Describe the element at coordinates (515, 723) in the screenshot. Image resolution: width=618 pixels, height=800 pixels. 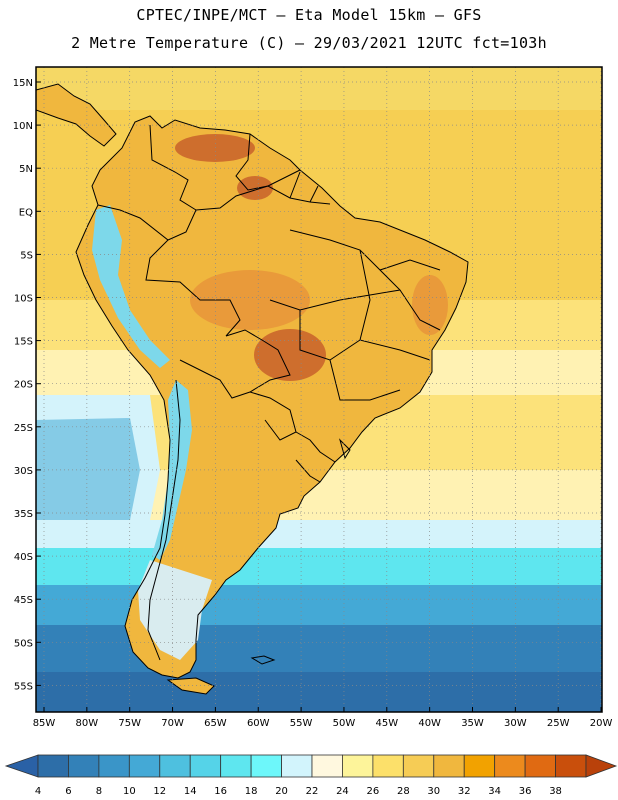
I see `lon-tick-label: 30W` at that location.